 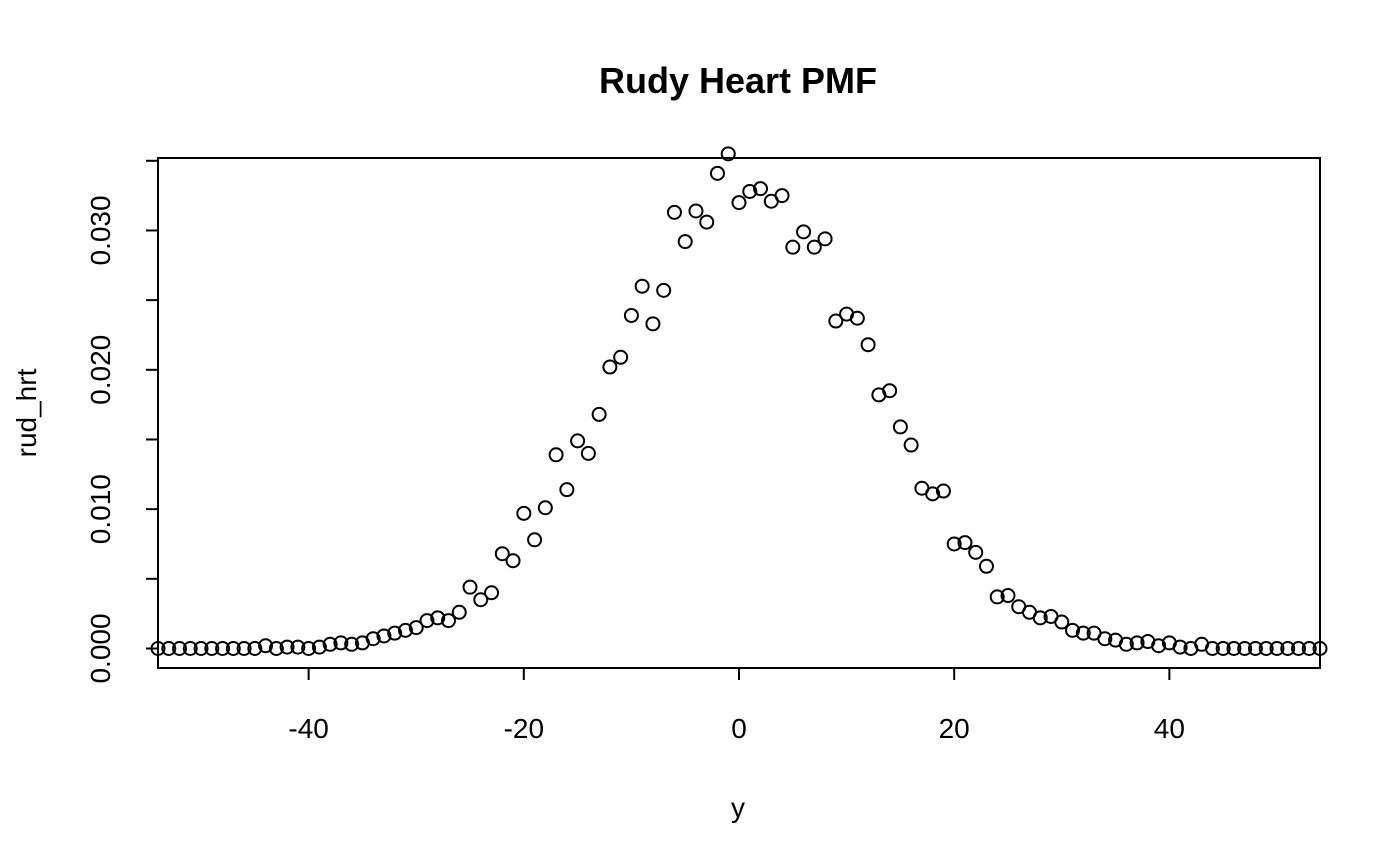 What do you see at coordinates (308, 728) in the screenshot?
I see `x-tick-label: -40` at bounding box center [308, 728].